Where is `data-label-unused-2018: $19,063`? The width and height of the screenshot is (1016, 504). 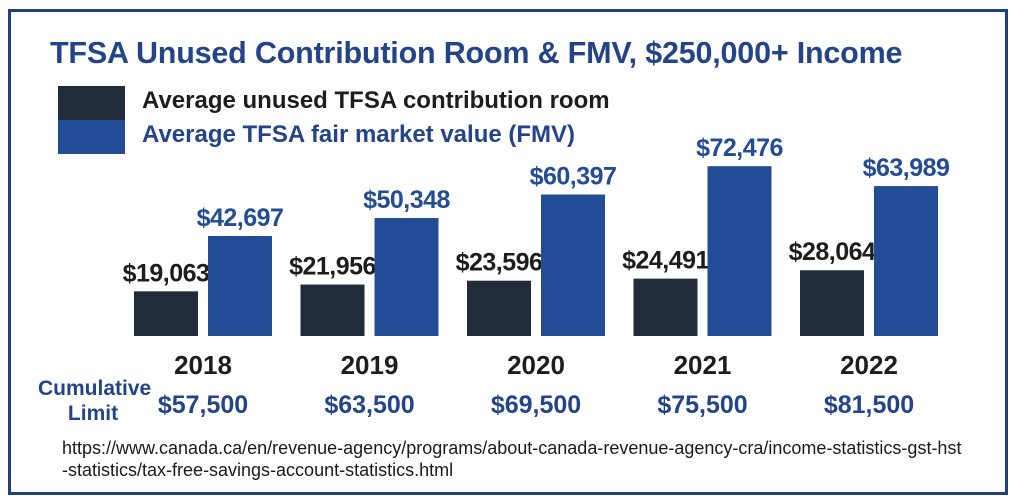 data-label-unused-2018: $19,063 is located at coordinates (166, 273).